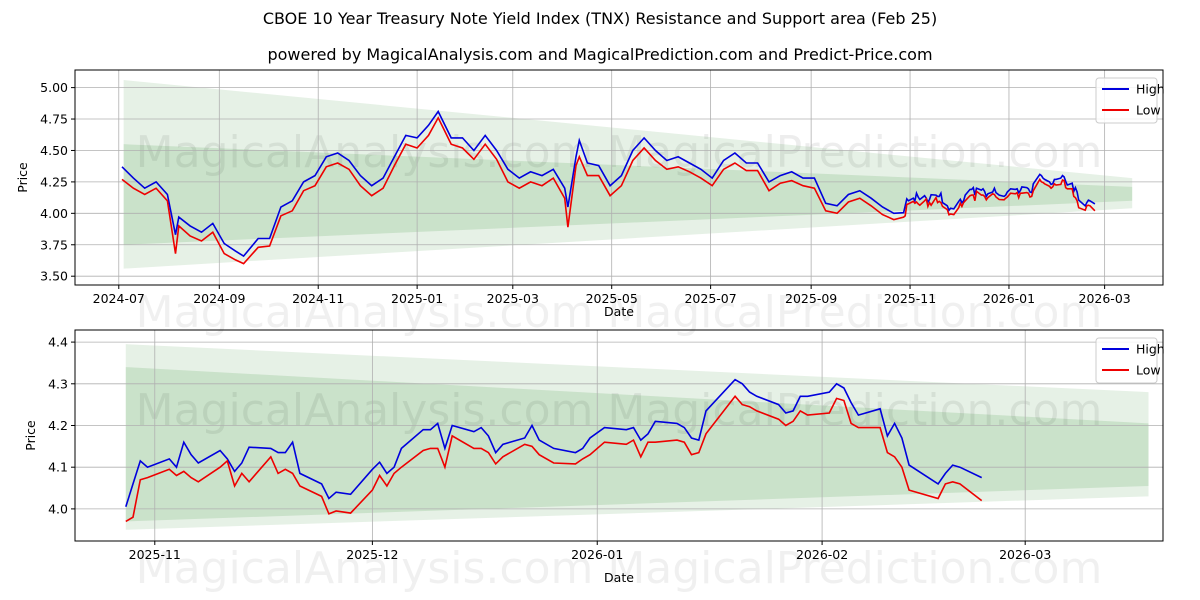 This screenshot has width=1200, height=600. What do you see at coordinates (513, 298) in the screenshot?
I see `x-tick-label: 2025-03` at bounding box center [513, 298].